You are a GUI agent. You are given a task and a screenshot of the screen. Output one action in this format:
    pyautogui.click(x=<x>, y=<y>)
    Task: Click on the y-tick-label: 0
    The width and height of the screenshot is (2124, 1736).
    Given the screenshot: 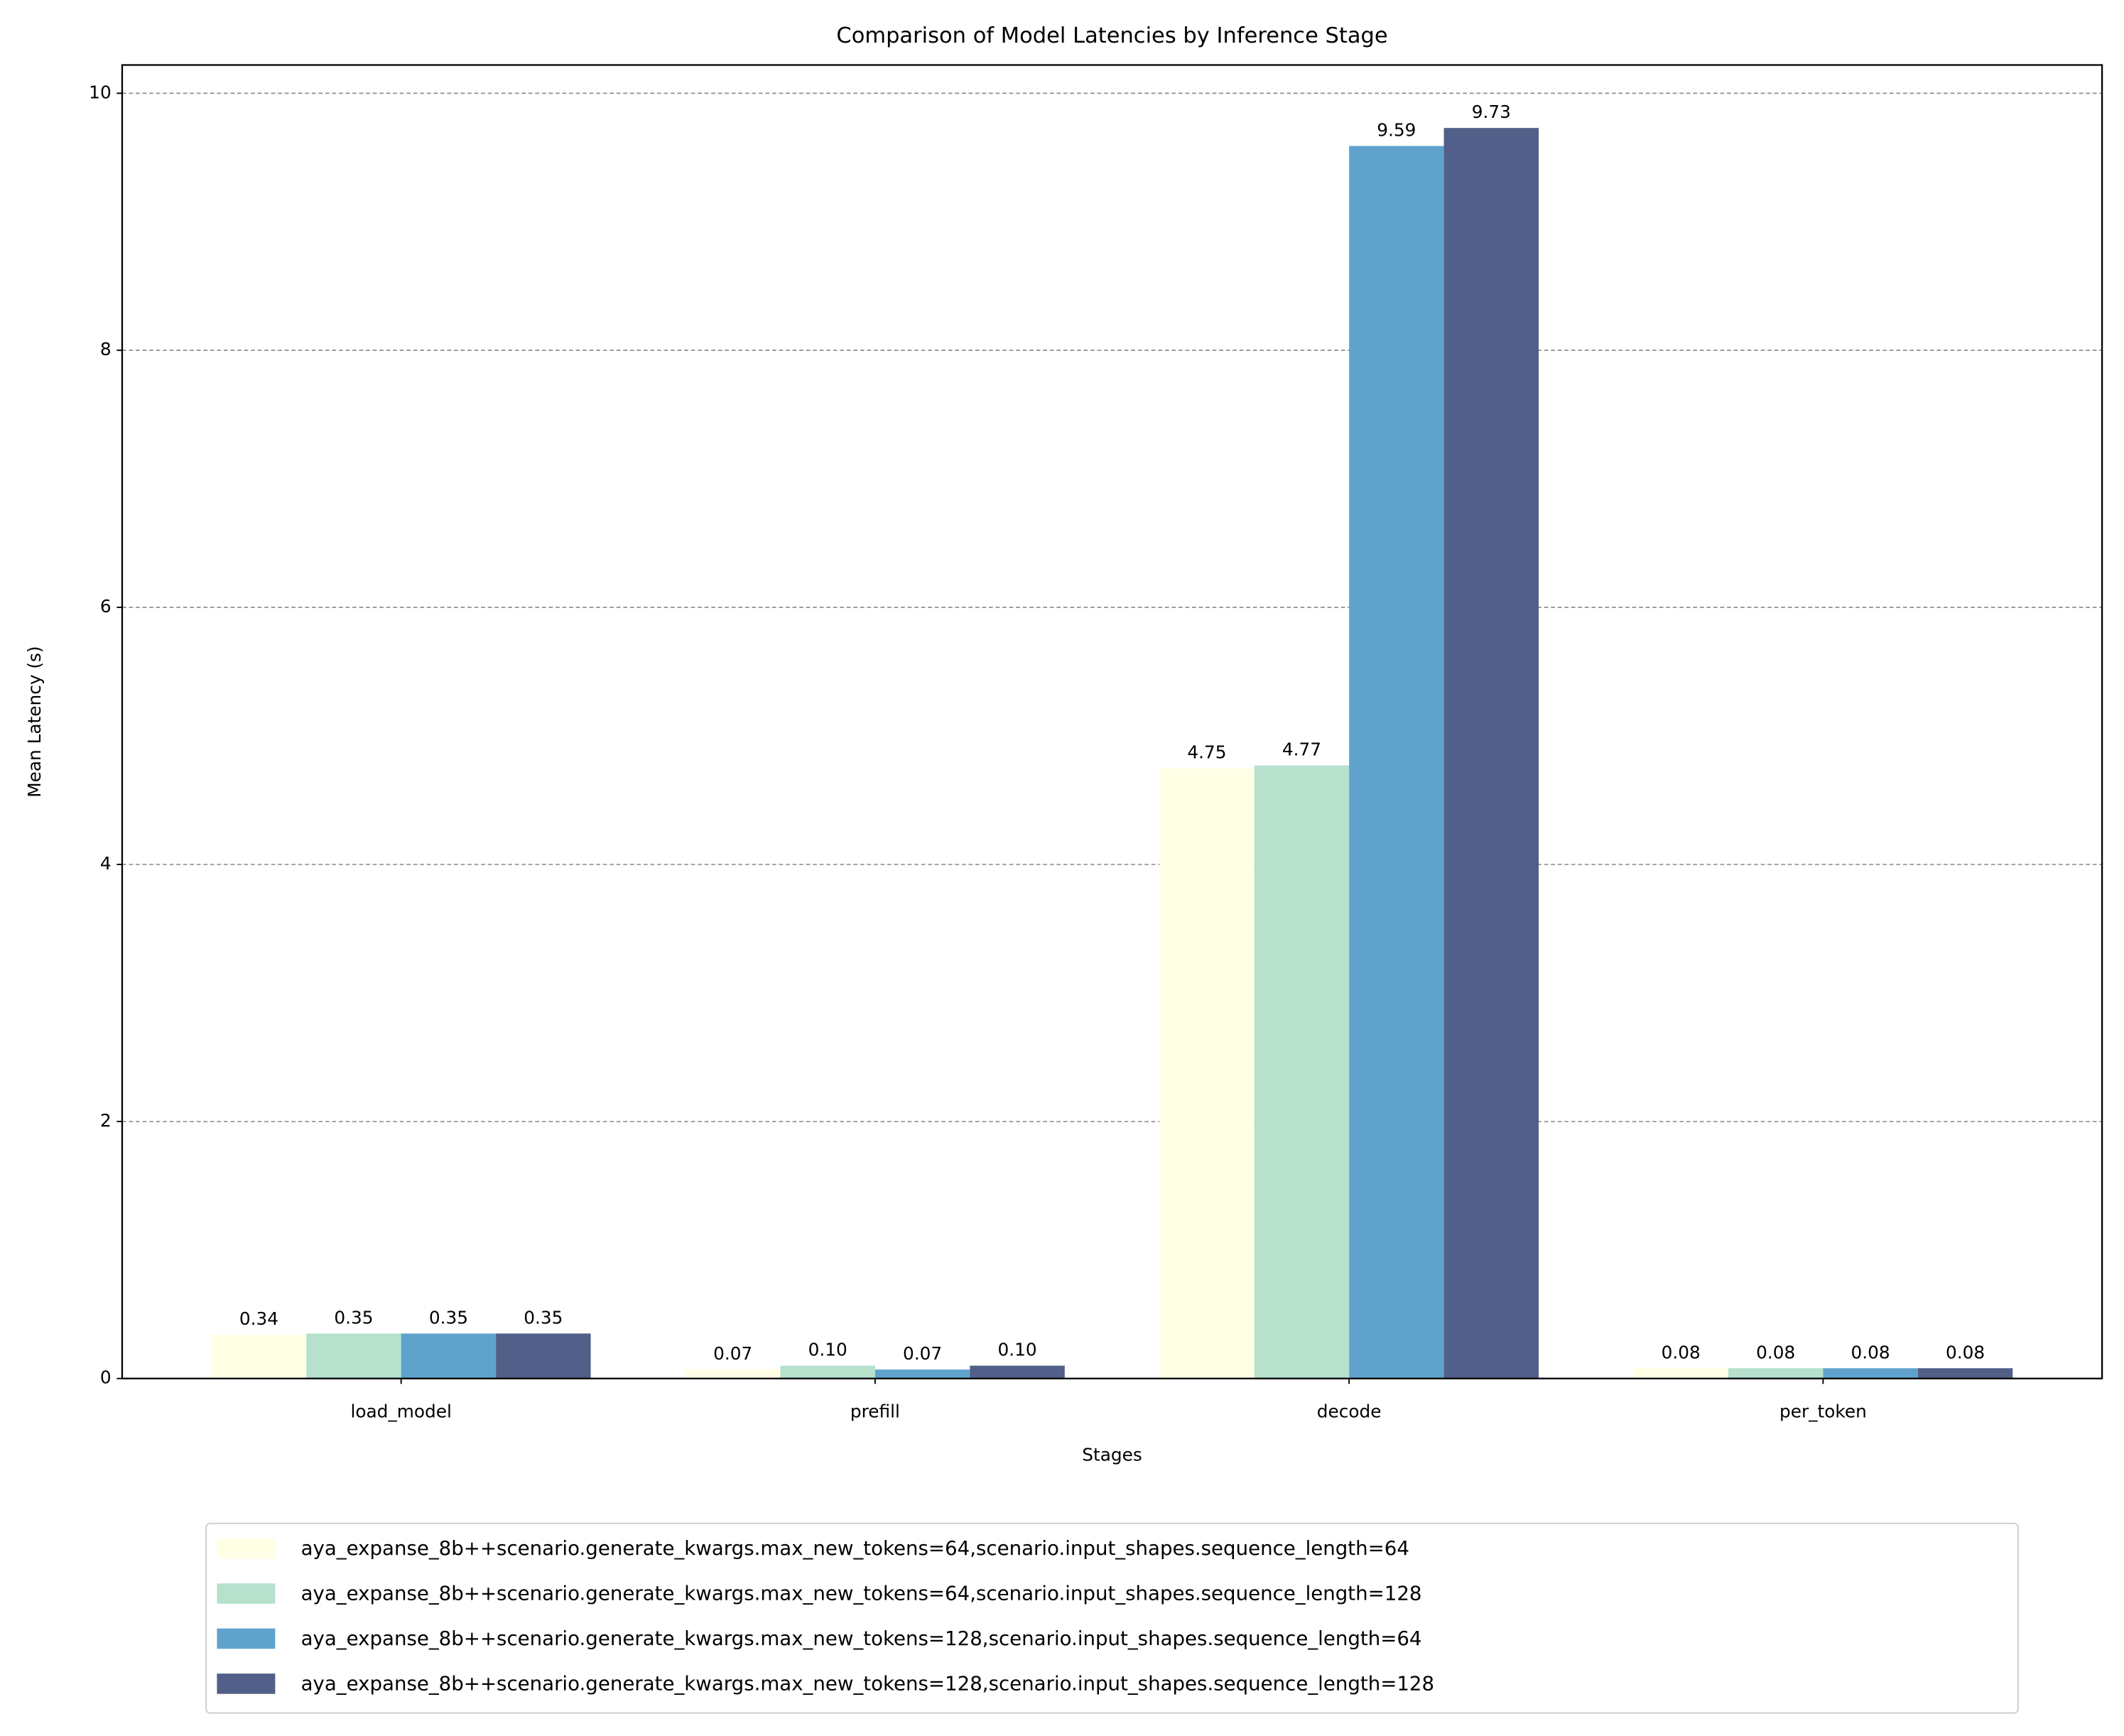 What is the action you would take?
    pyautogui.click(x=106, y=1377)
    